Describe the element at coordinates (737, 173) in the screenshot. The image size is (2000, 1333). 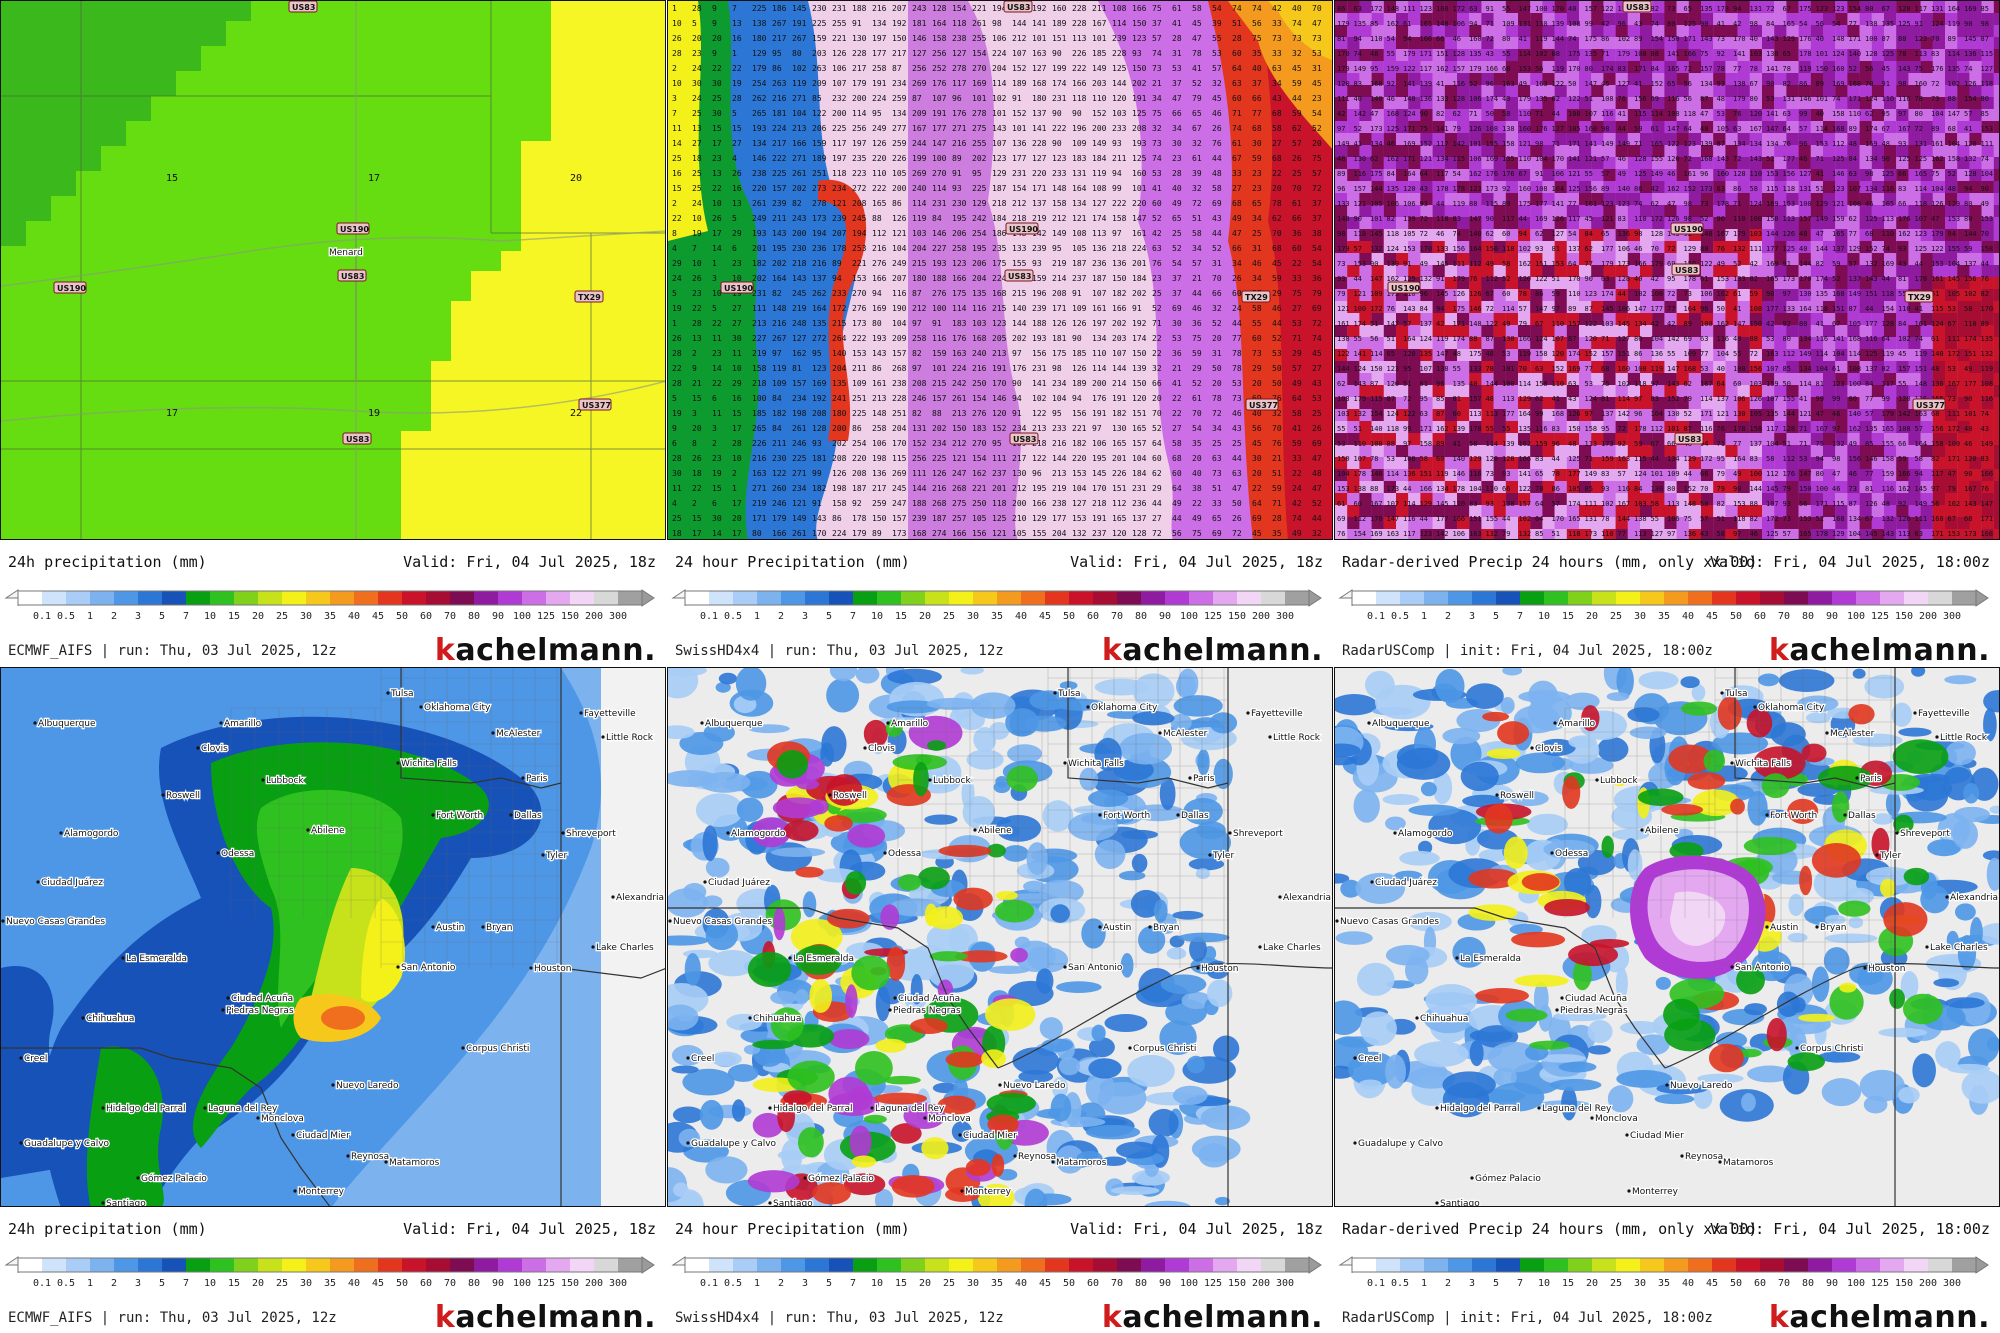
I see `grid-value: 26` at that location.